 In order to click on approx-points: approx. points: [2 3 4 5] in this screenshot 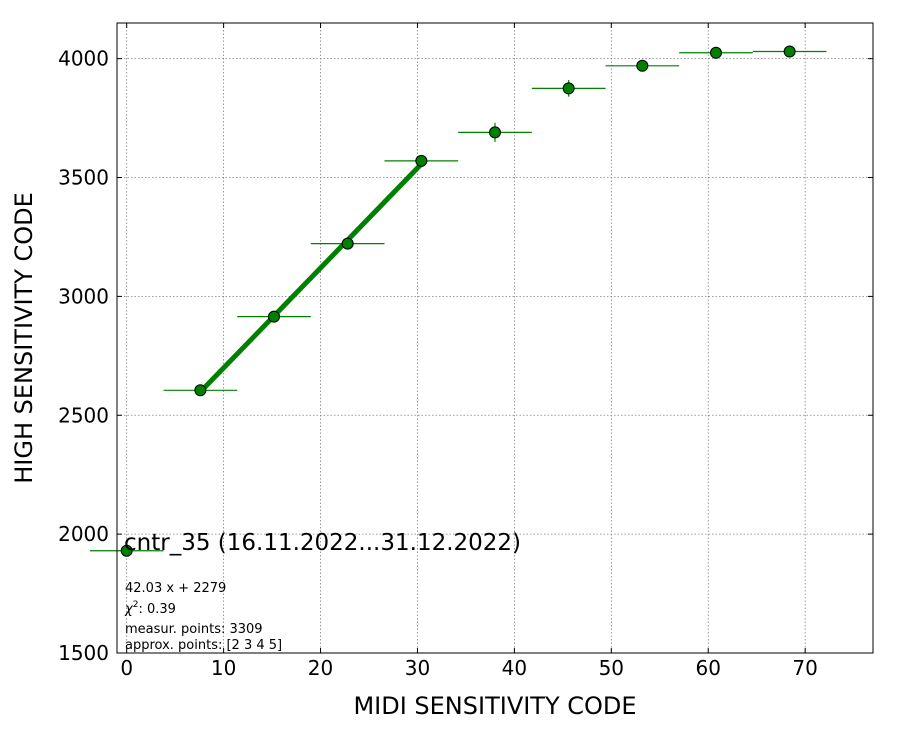, I will do `click(203, 645)`.